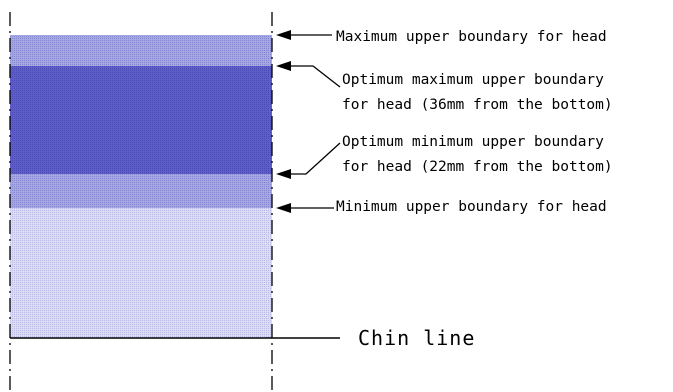 The image size is (673, 392). Describe the element at coordinates (305, 208) in the screenshot. I see `min-upper-leader` at that location.